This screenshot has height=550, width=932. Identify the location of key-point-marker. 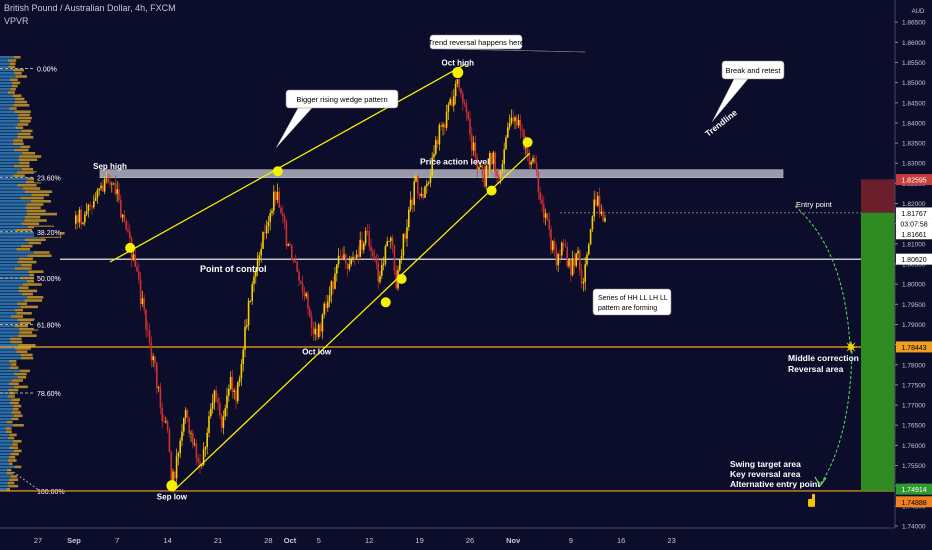
(172, 486).